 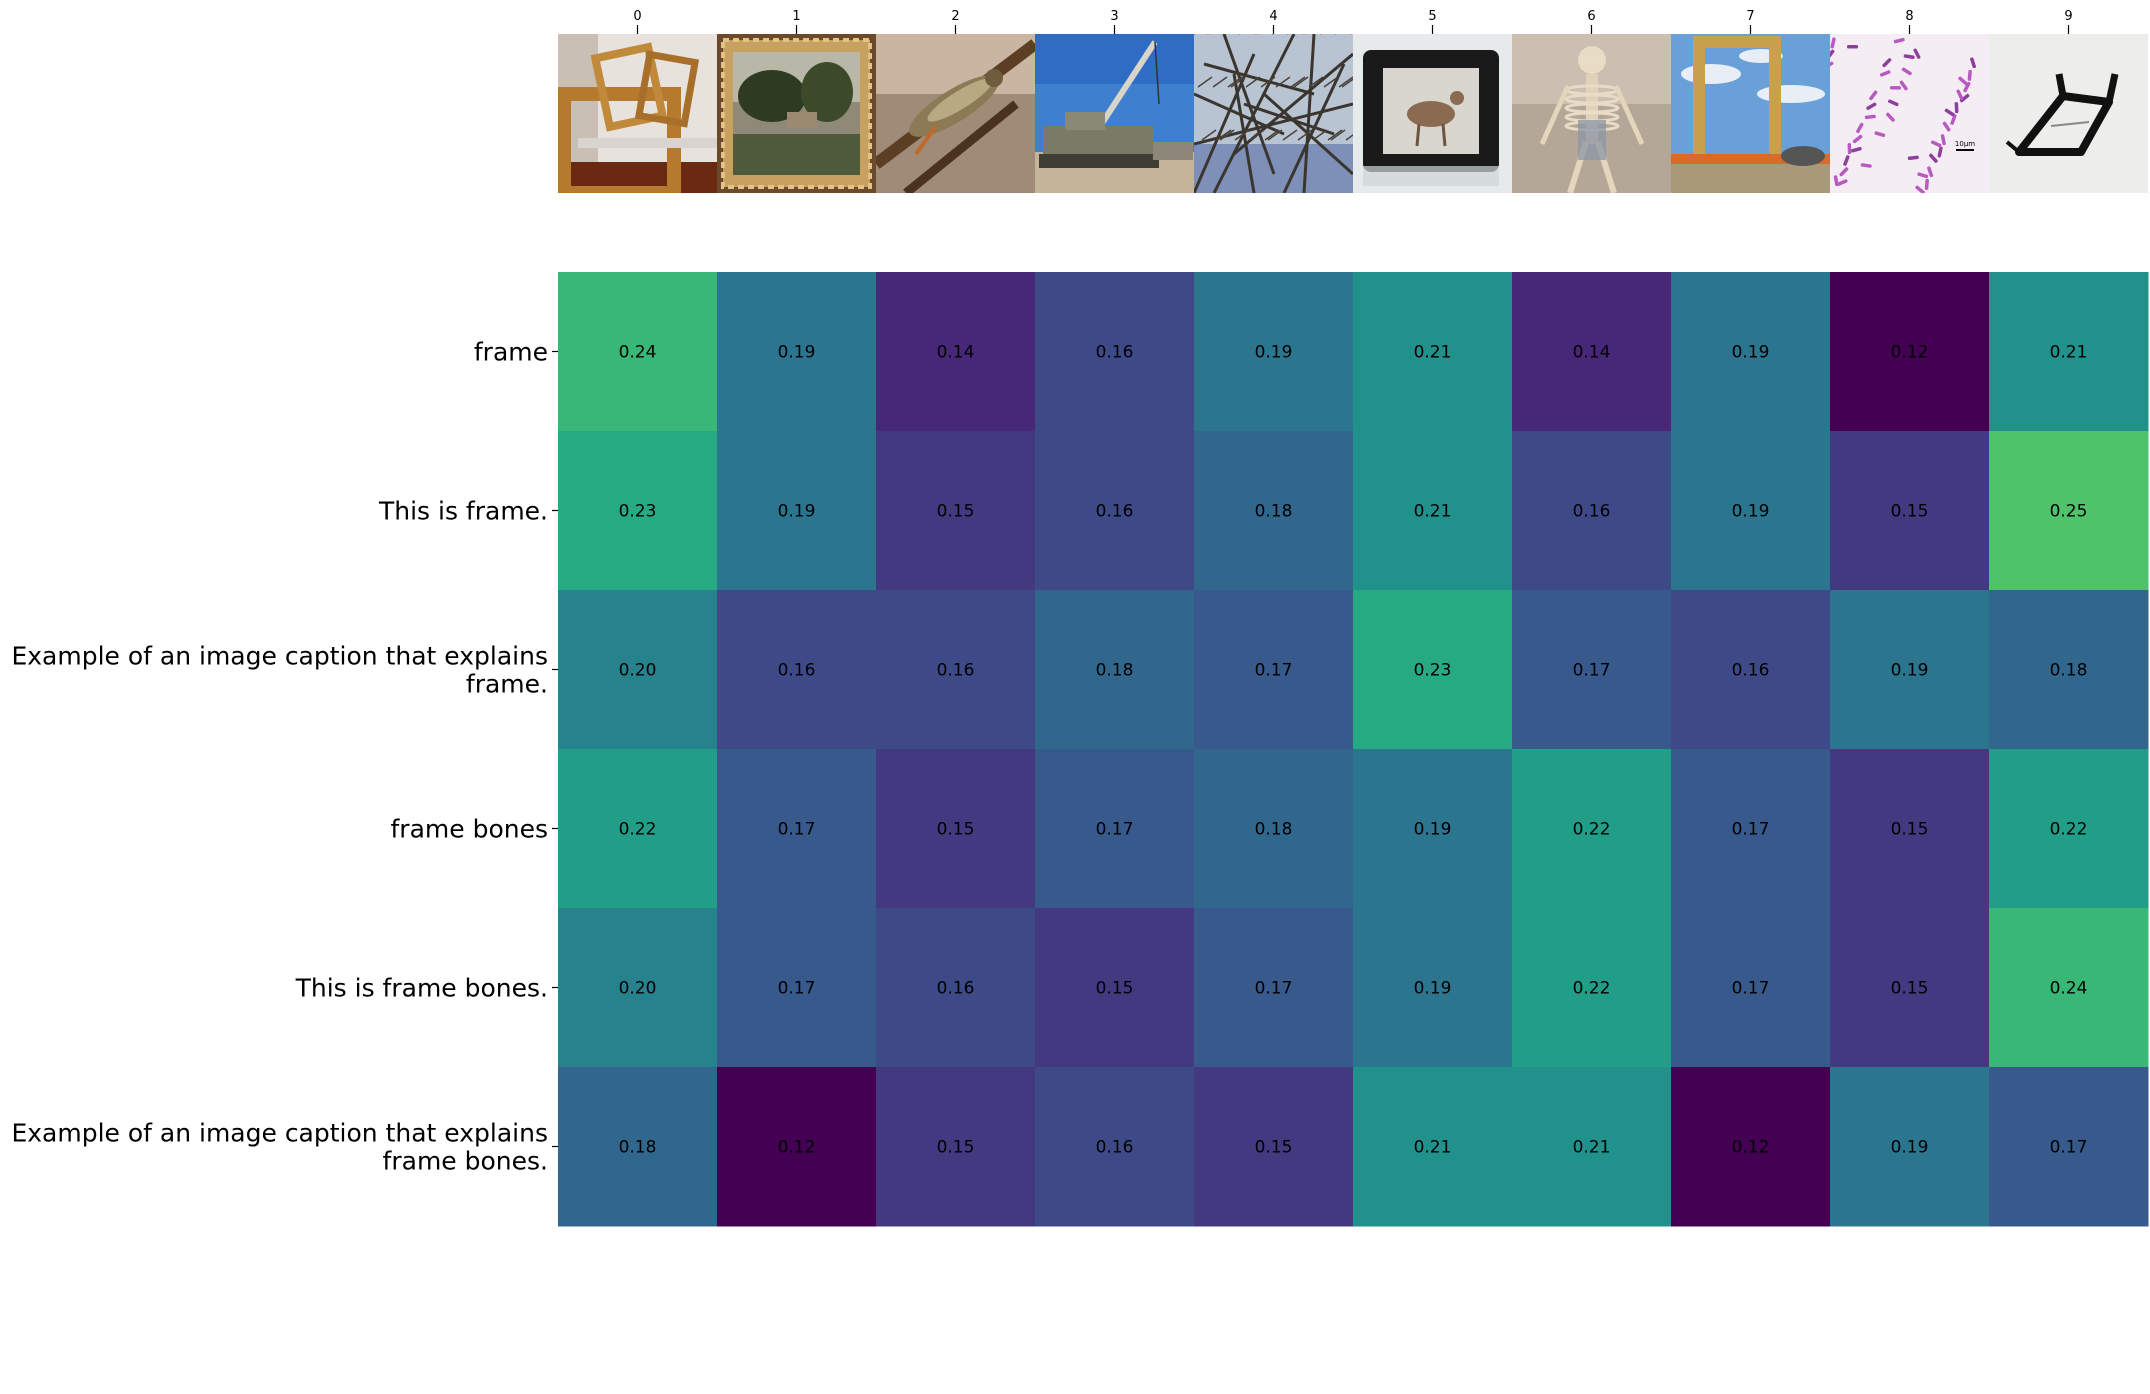 I want to click on x-tick-label: 4, so click(x=1273, y=16).